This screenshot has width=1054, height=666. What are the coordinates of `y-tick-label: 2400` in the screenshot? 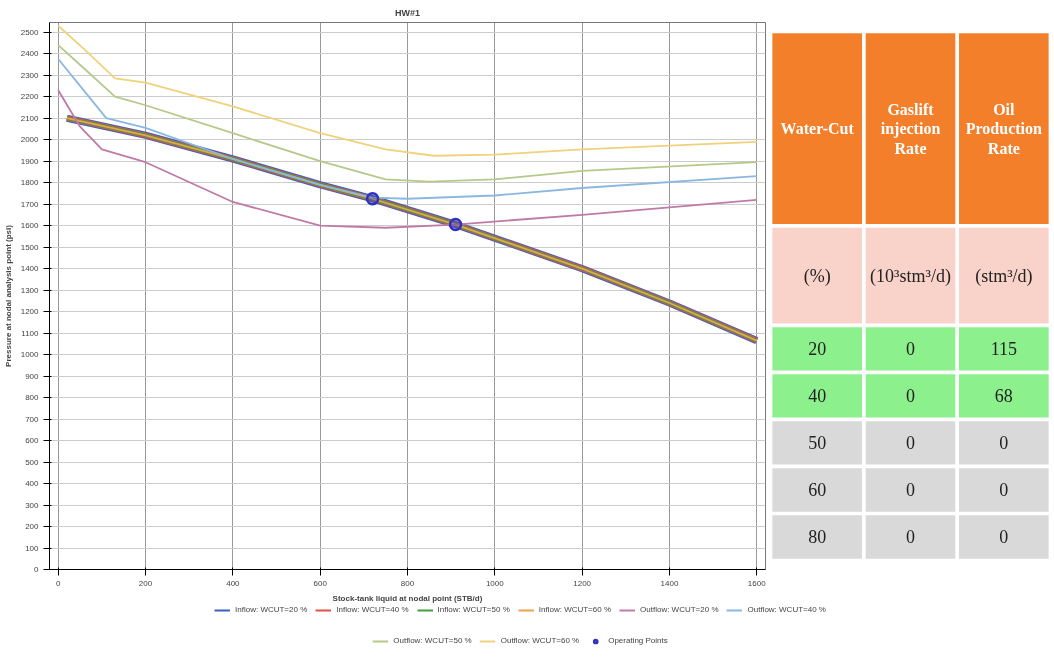 It's located at (30, 54).